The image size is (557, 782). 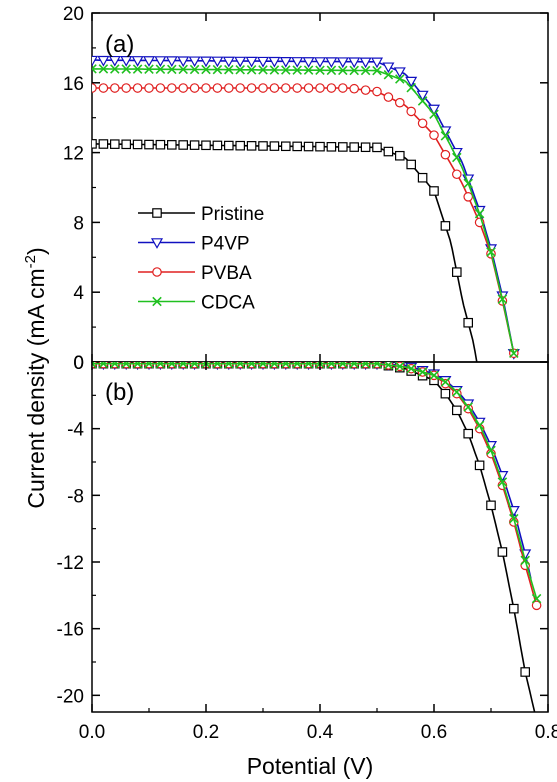 What do you see at coordinates (78, 363) in the screenshot?
I see `y-tick-label: 0` at bounding box center [78, 363].